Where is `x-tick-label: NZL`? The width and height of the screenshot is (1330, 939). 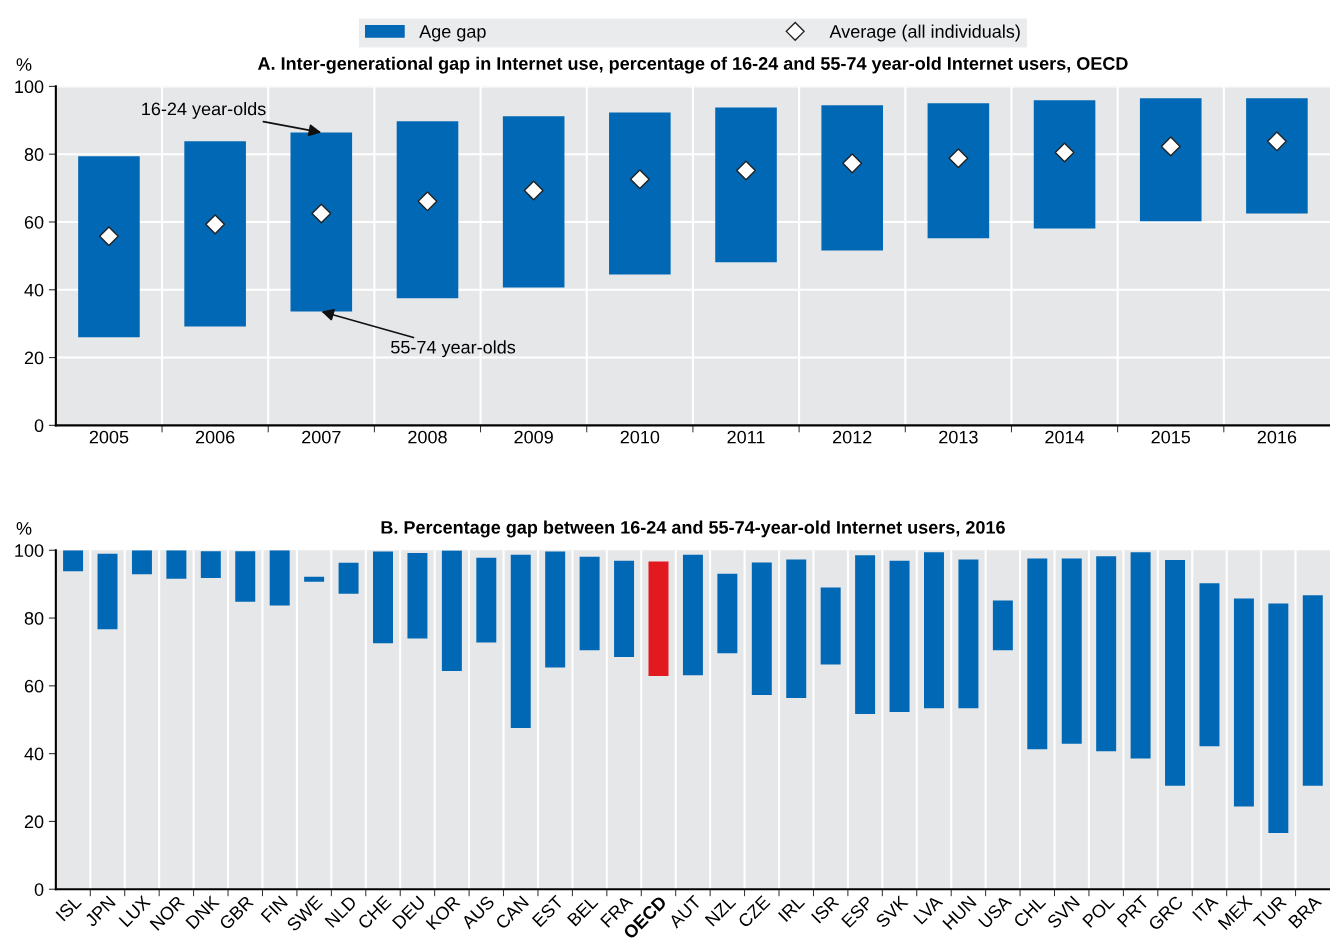
x-tick-label: NZL is located at coordinates (720, 910).